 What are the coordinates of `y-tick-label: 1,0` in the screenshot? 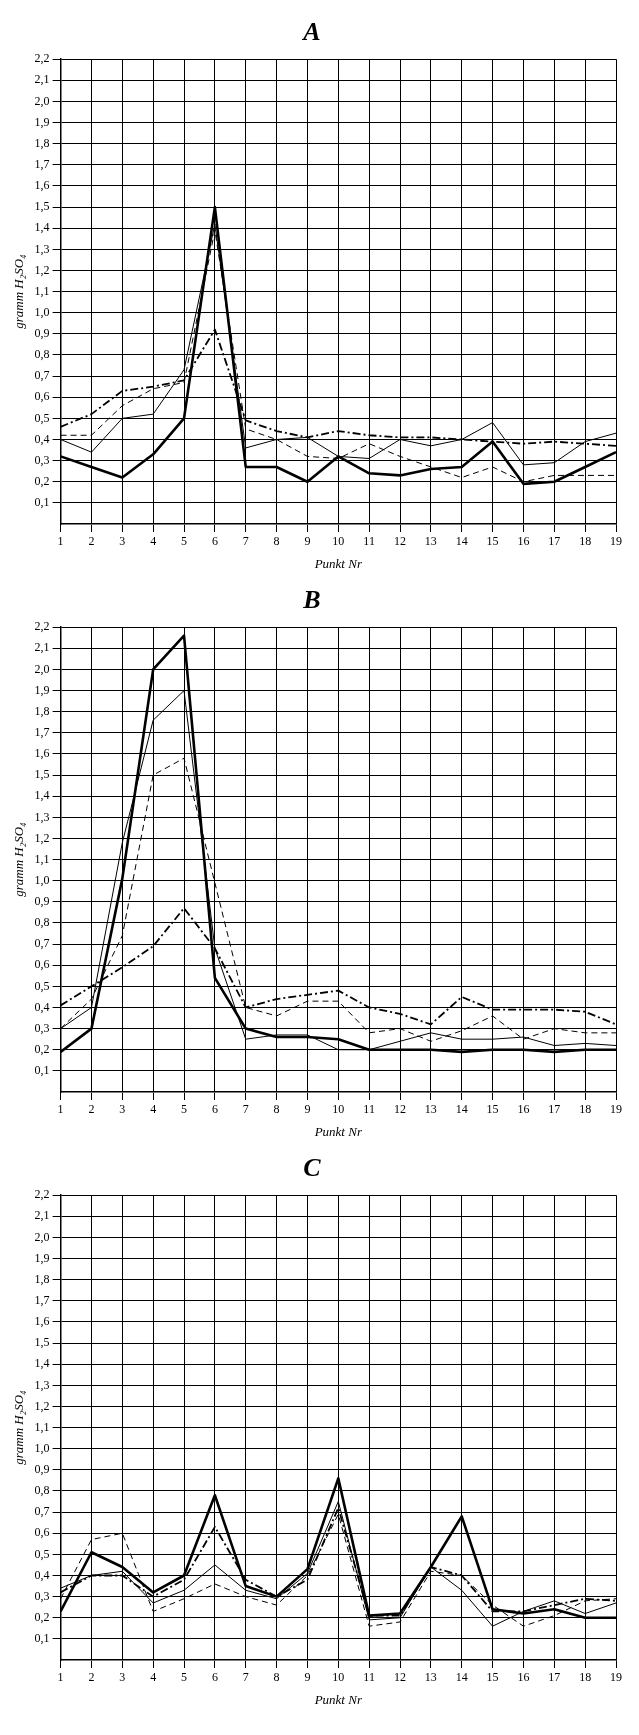 It's located at (42, 311).